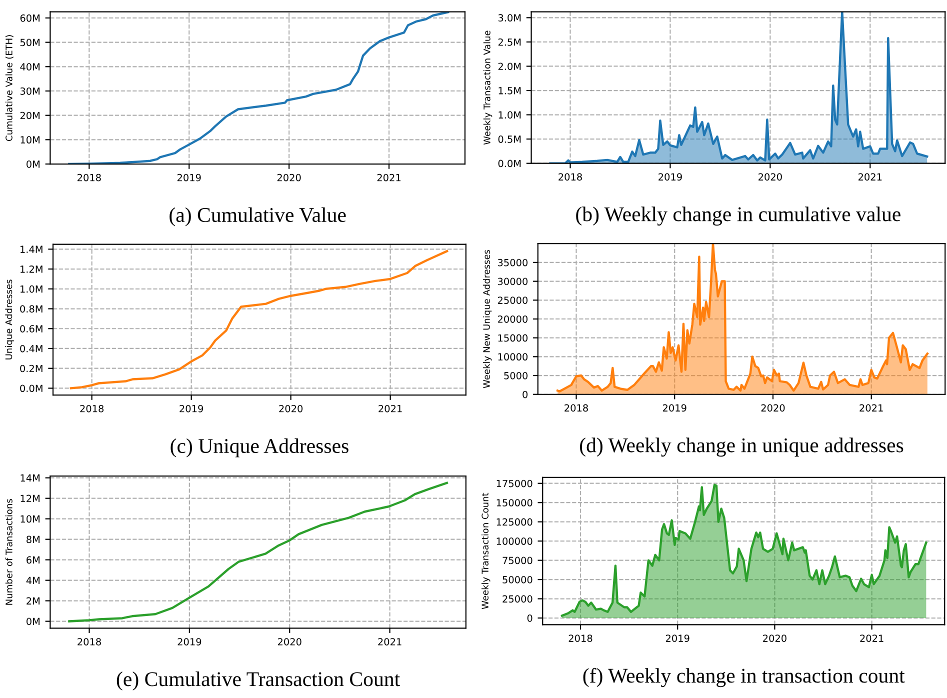 This screenshot has height=698, width=947. Describe the element at coordinates (513, 262) in the screenshot. I see `y-tick-label: 35000` at that location.